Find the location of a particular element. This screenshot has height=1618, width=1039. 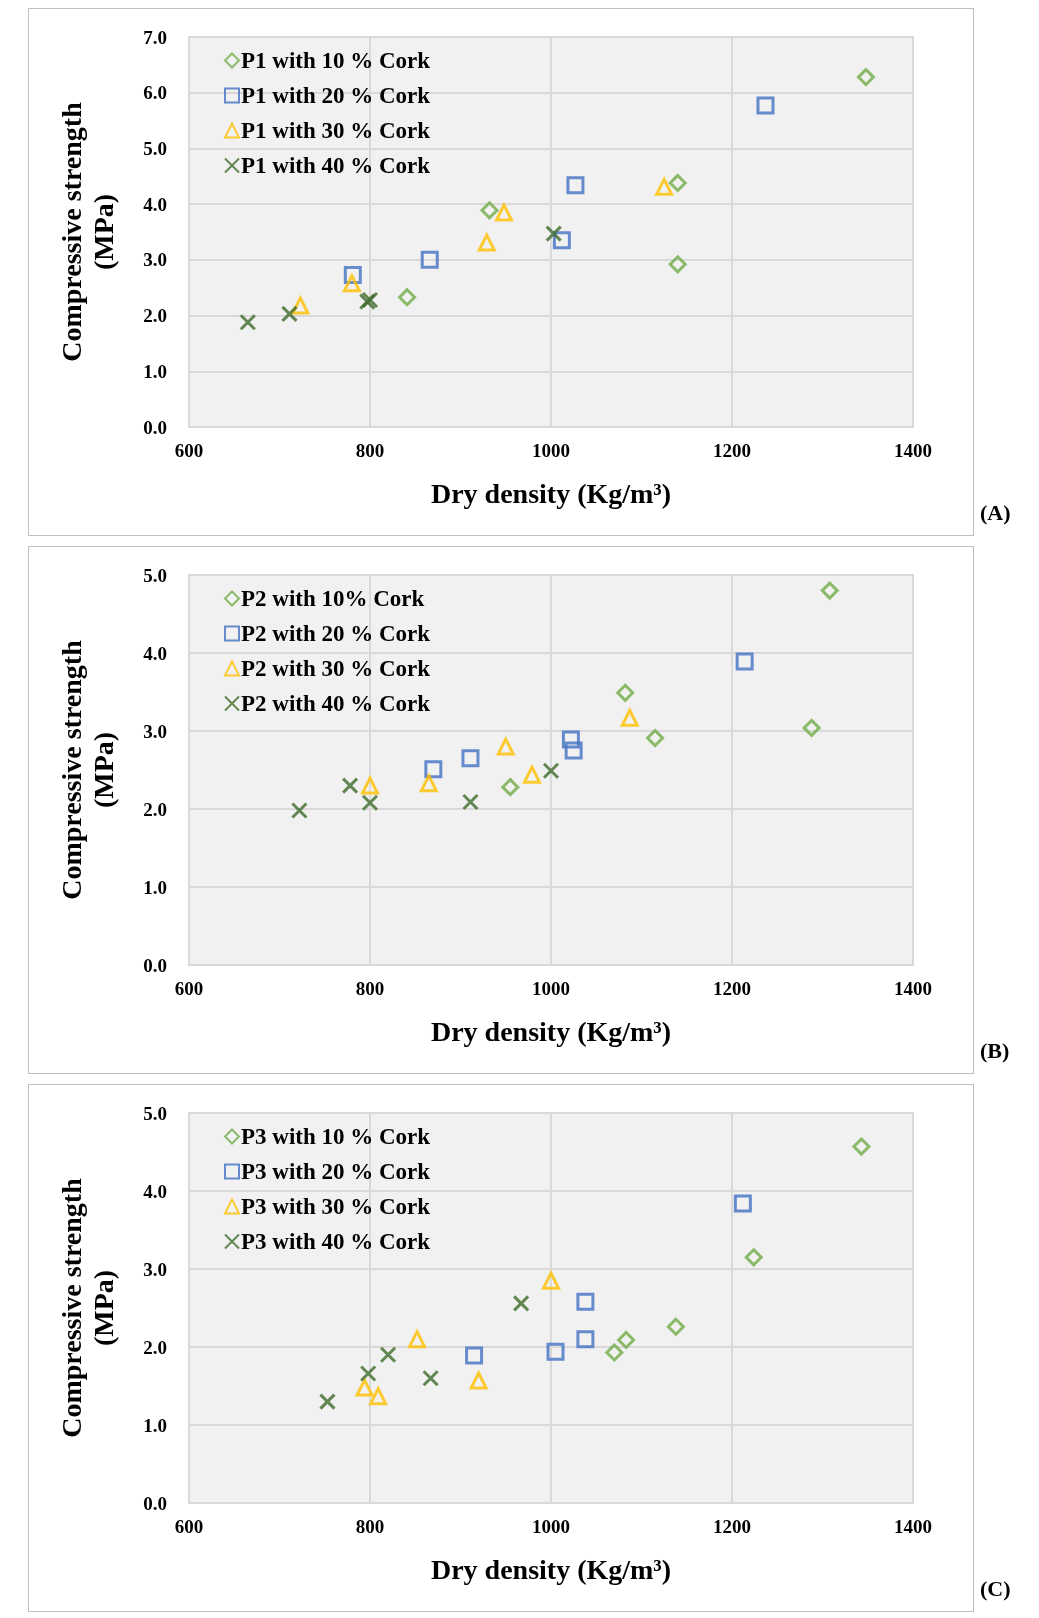

legend-label: P1 with 20 % Cork is located at coordinates (336, 95).